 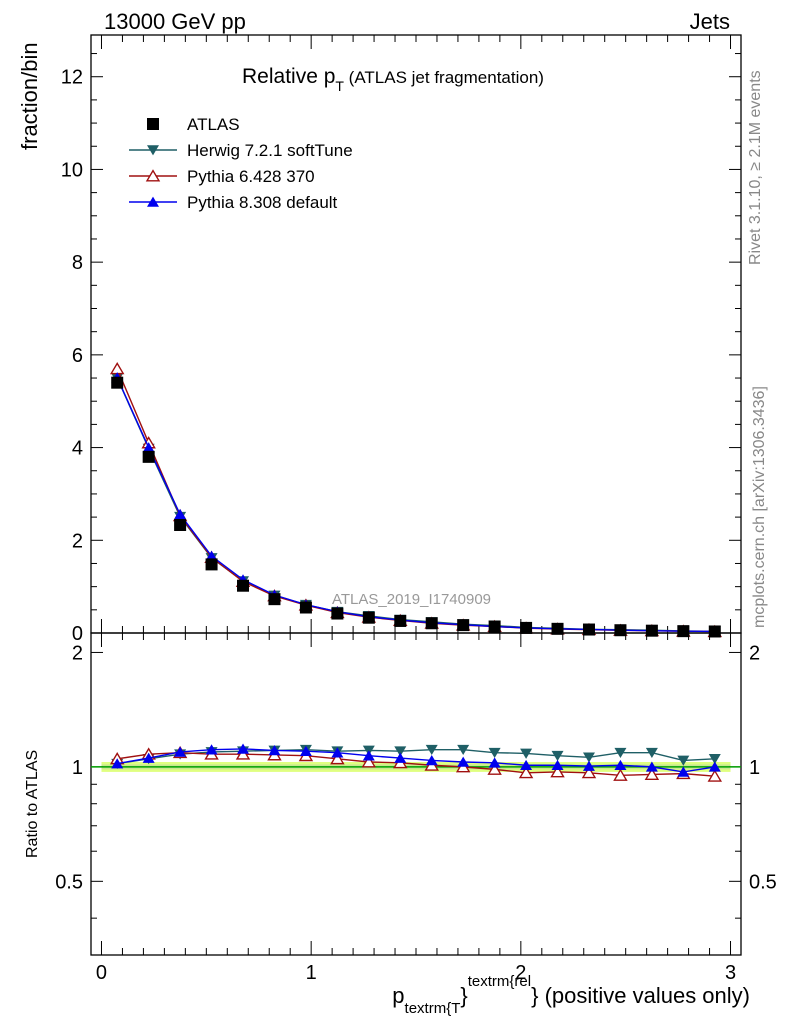 I want to click on ratio-y-tick-label-right: 2, so click(x=754, y=653).